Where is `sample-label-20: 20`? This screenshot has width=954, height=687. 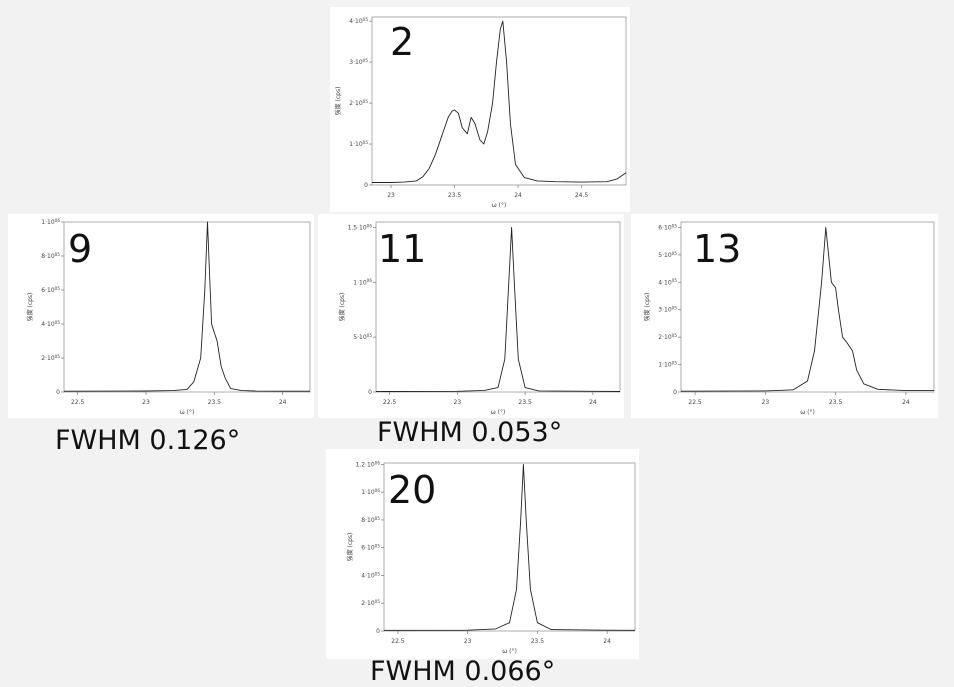 sample-label-20: 20 is located at coordinates (412, 490).